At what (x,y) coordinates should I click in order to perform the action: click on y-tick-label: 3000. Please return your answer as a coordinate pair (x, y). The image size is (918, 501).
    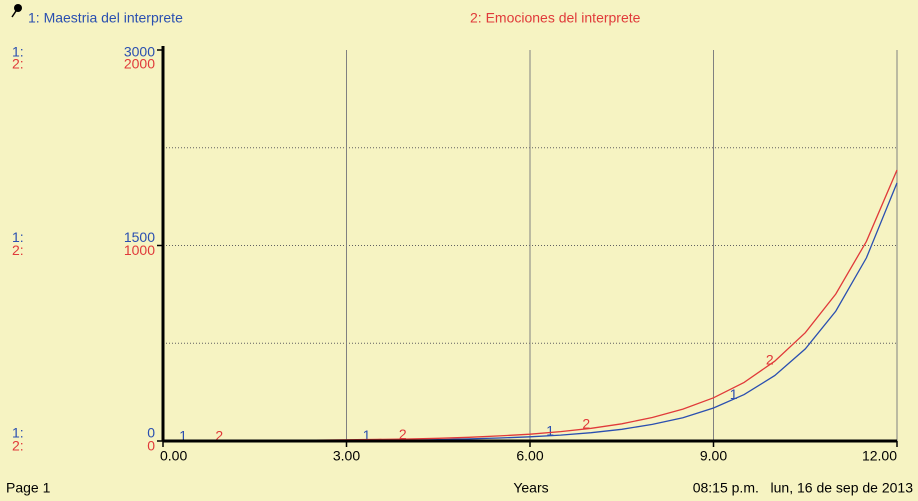
    Looking at the image, I should click on (139, 52).